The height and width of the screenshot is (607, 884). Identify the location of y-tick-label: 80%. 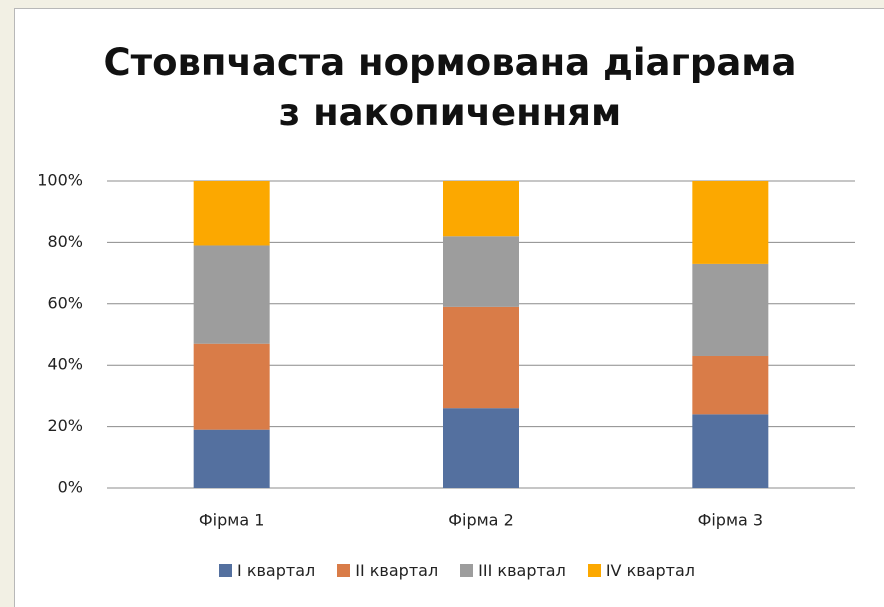
(65, 241).